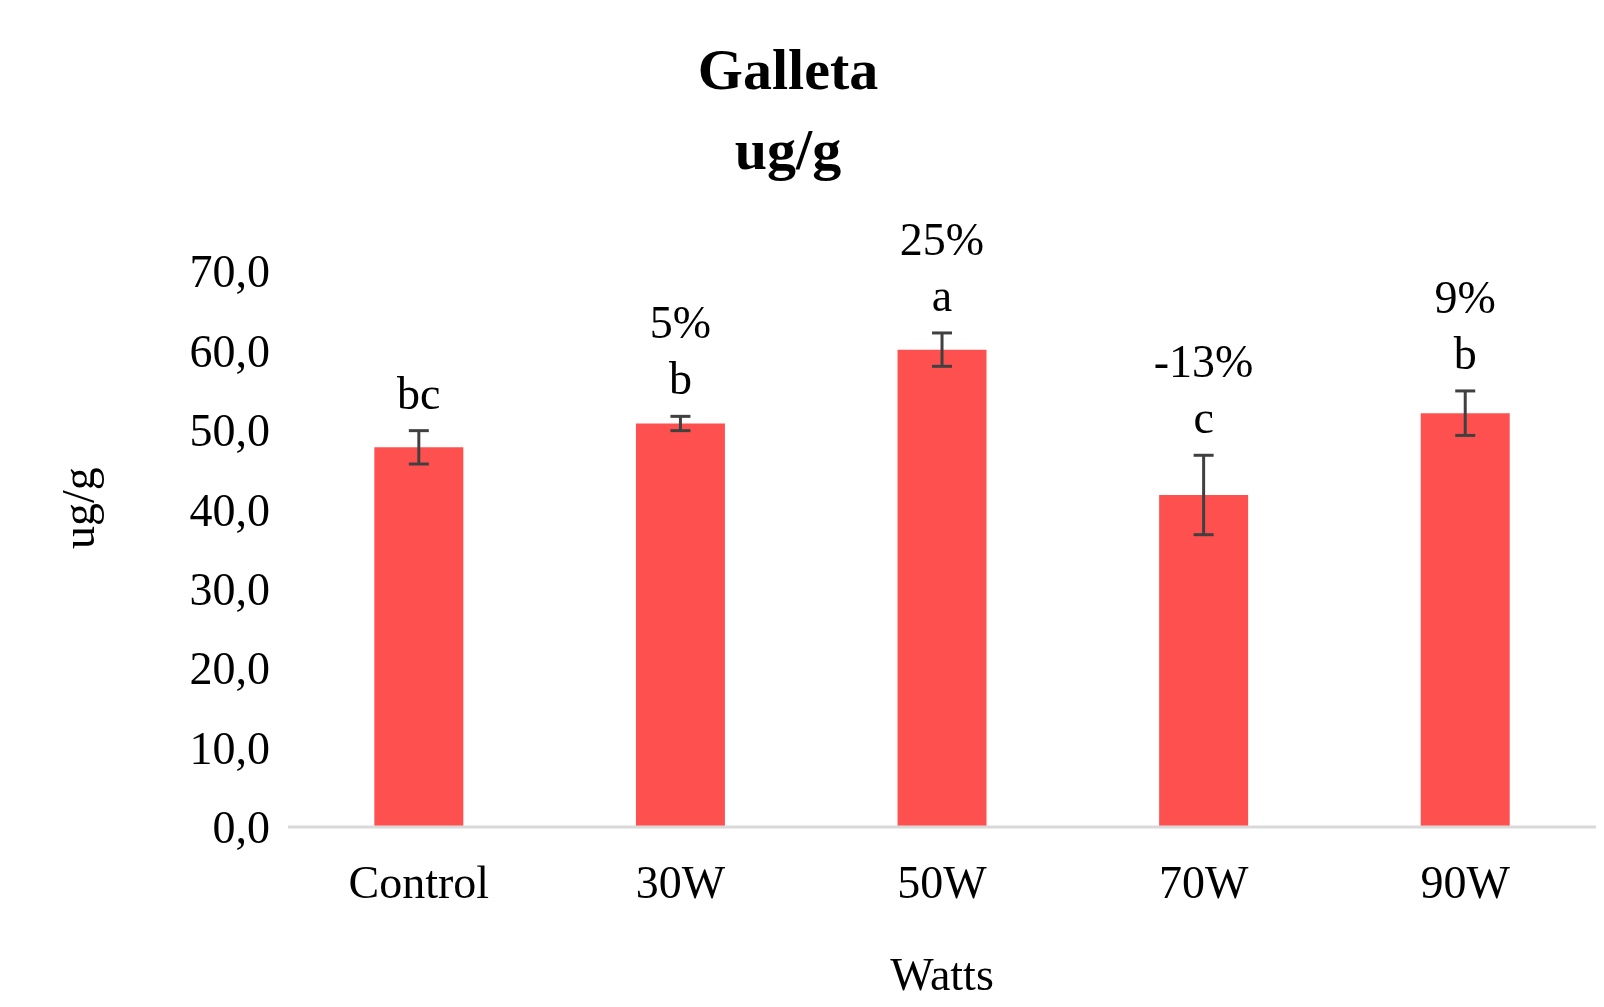  Describe the element at coordinates (1465, 882) in the screenshot. I see `x-tick-label: 90W` at that location.